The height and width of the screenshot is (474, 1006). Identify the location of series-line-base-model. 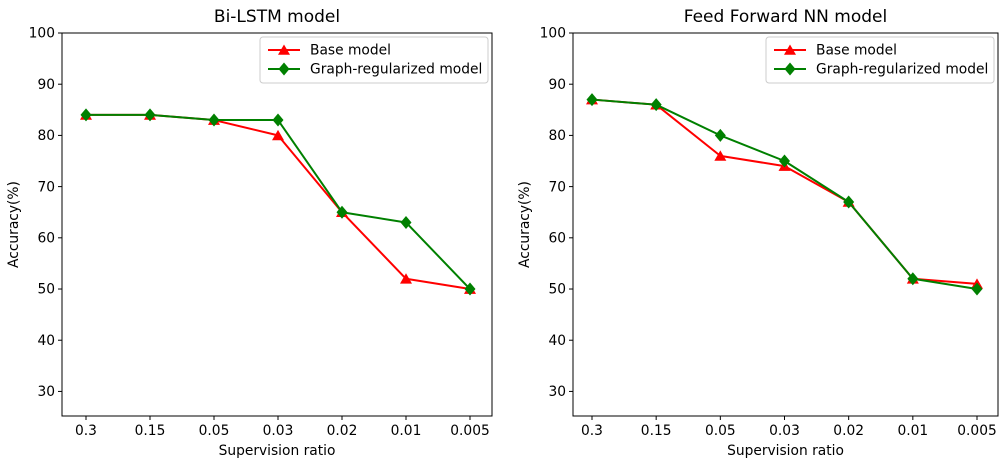
(278, 202).